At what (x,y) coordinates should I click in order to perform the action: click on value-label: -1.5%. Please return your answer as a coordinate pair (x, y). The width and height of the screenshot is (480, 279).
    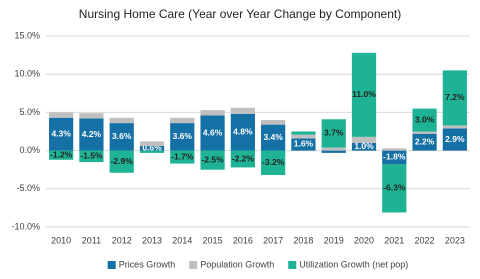
    Looking at the image, I should click on (91, 156).